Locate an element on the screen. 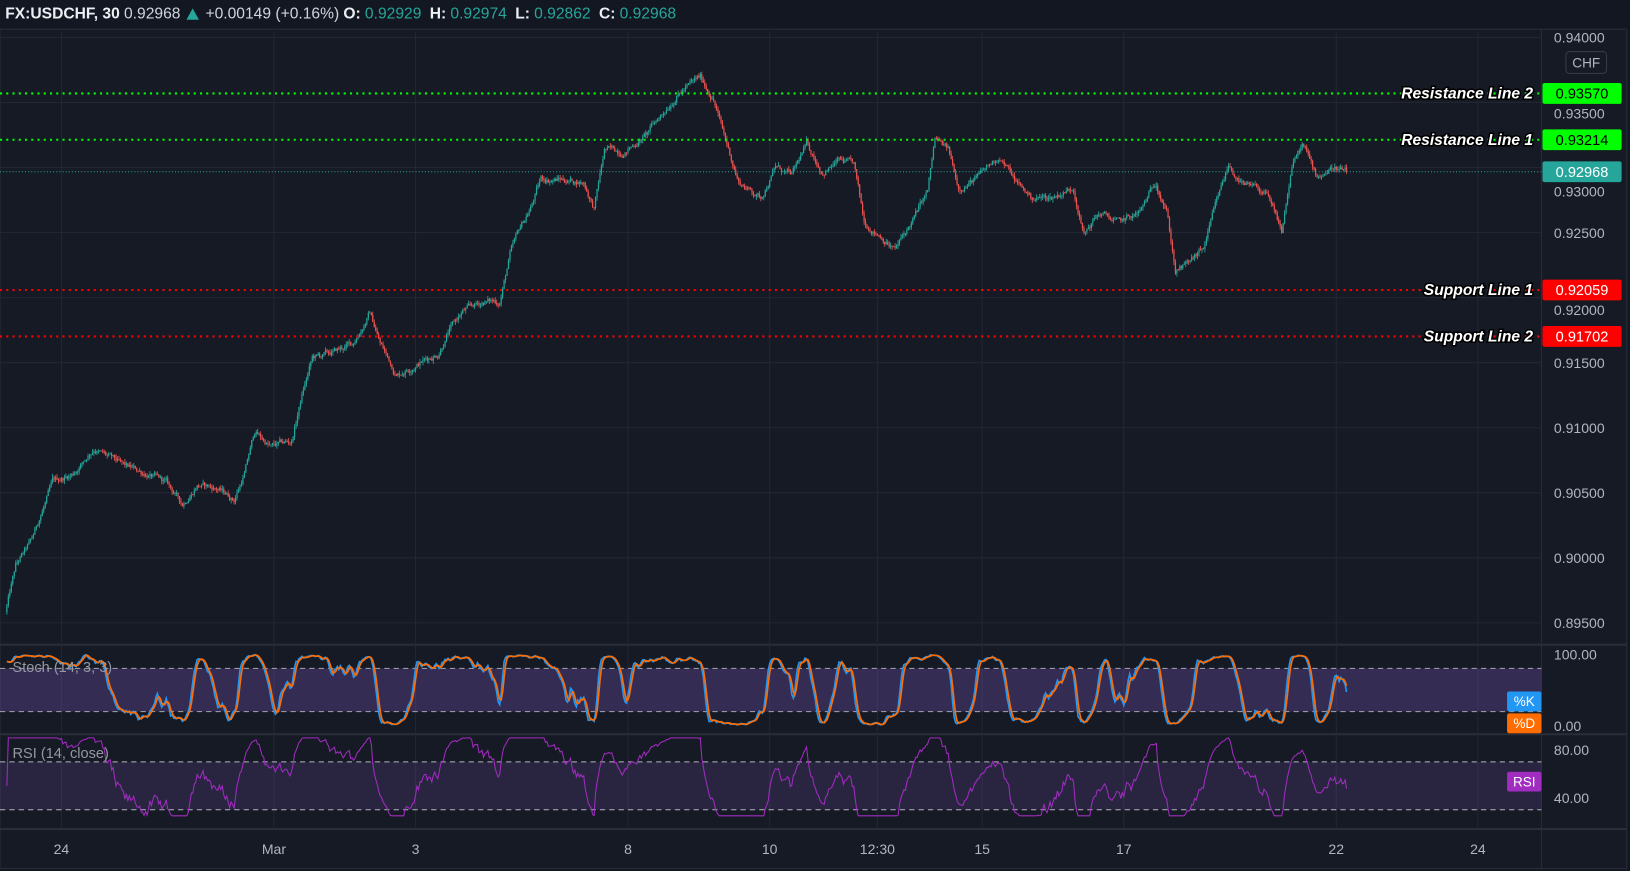 This screenshot has width=1630, height=871. currency-button: CHF is located at coordinates (1586, 62).